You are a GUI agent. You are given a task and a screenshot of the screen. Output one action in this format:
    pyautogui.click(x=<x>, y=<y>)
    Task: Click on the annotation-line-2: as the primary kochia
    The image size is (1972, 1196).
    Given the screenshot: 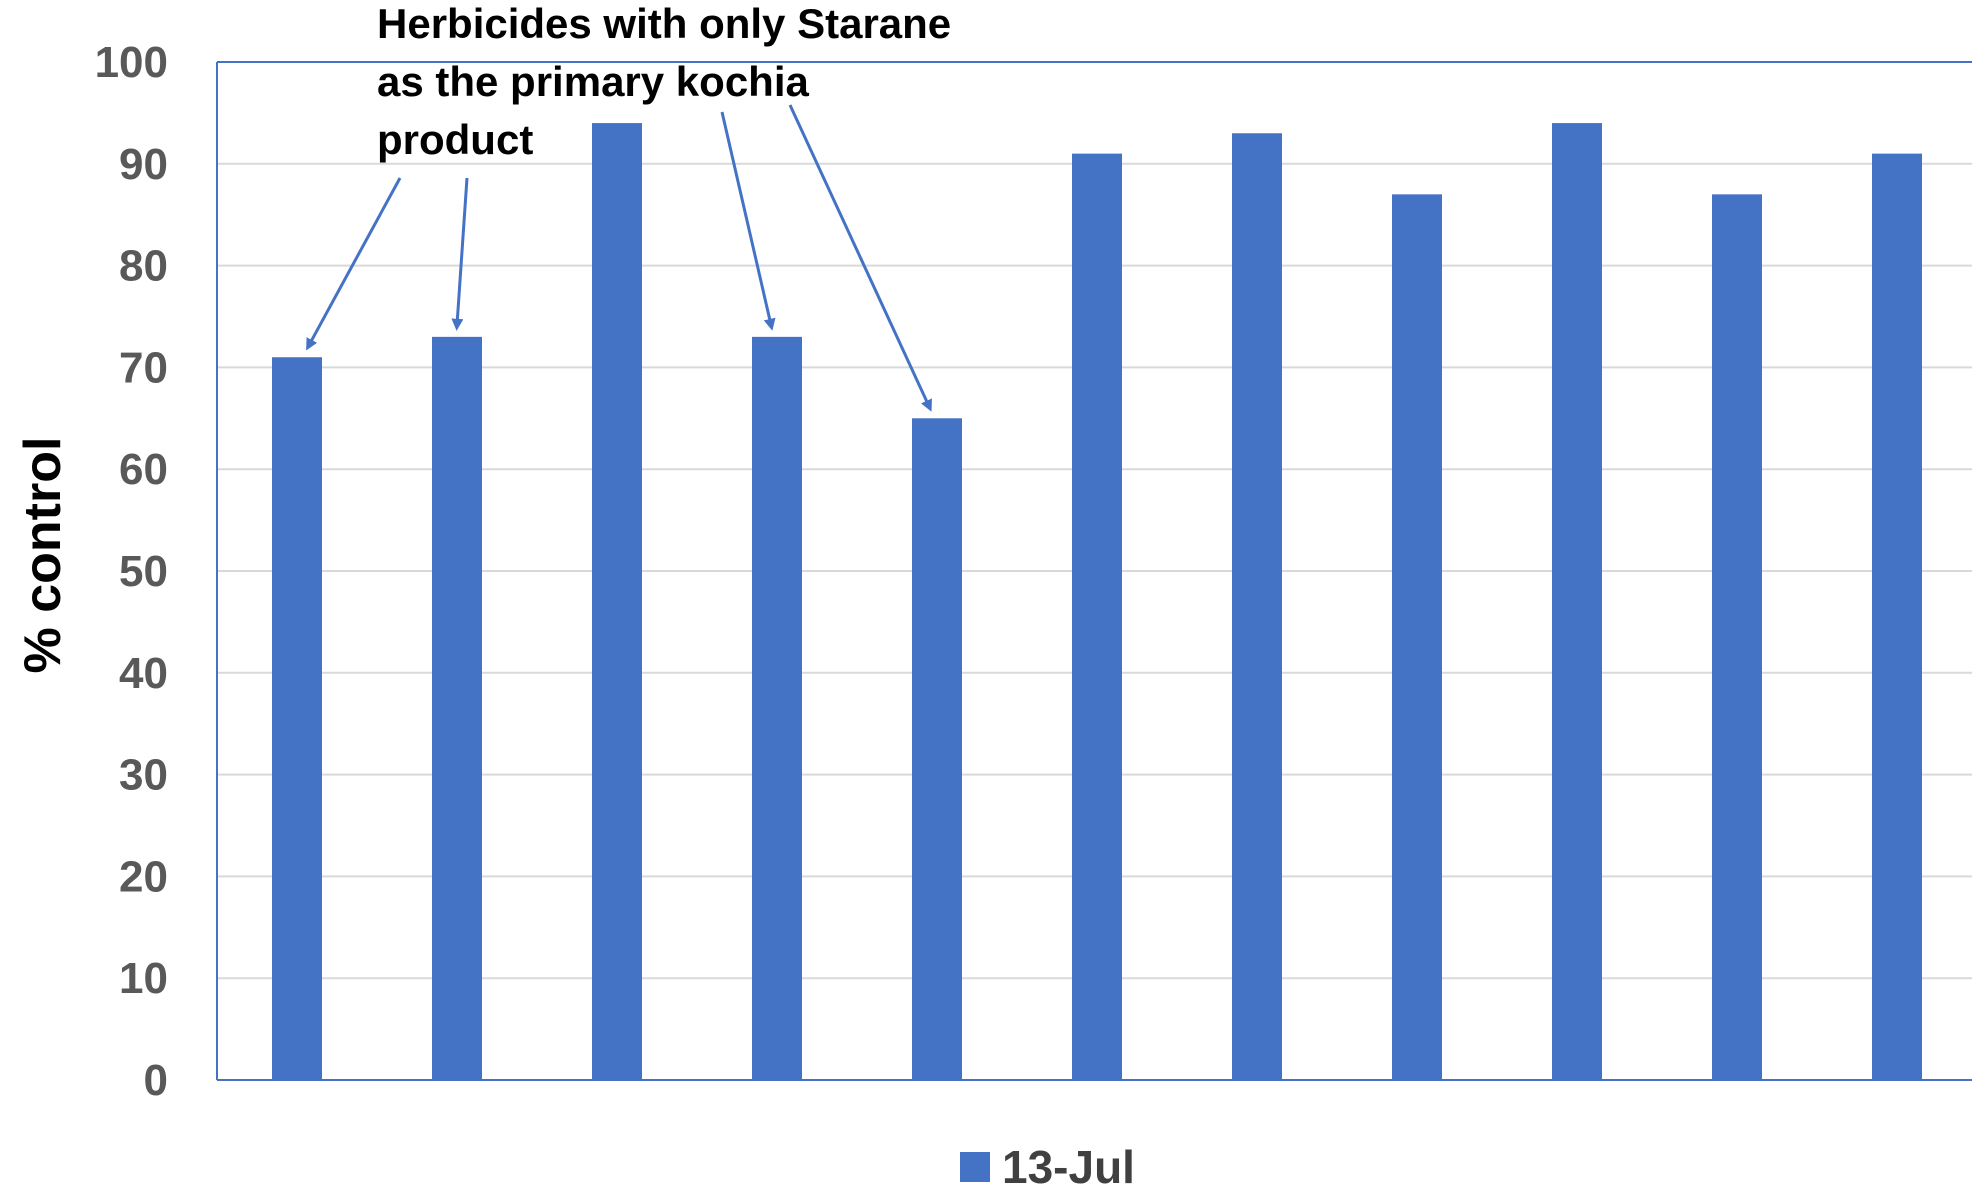 What is the action you would take?
    pyautogui.click(x=593, y=81)
    